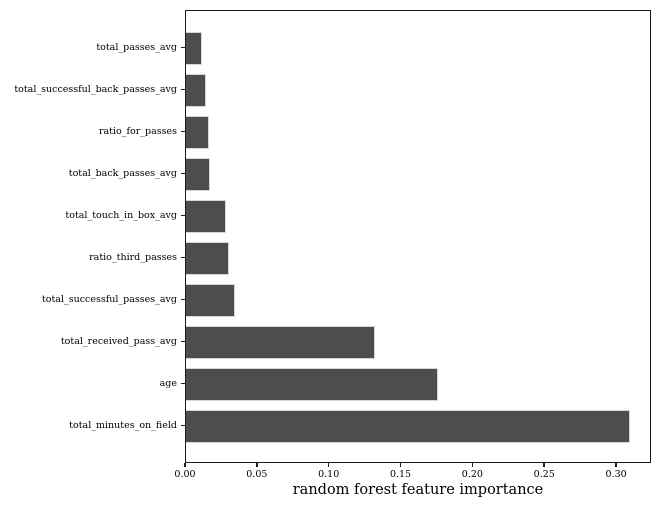  What do you see at coordinates (408, 426) in the screenshot?
I see `bar-total_minutes_on_field` at bounding box center [408, 426].